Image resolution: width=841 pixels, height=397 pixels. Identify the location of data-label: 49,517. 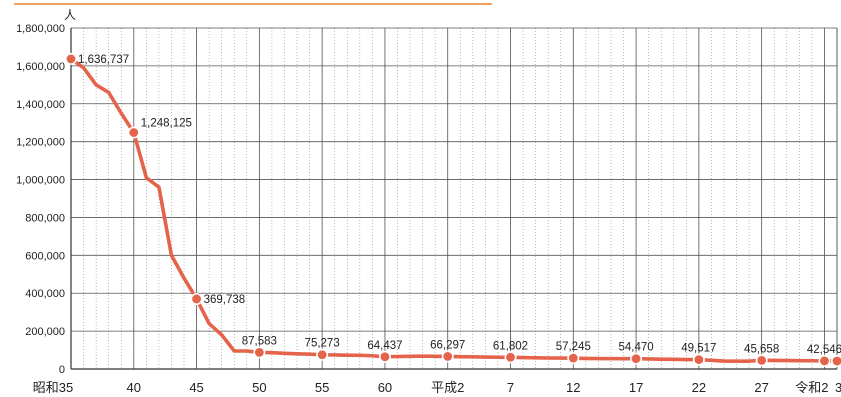
(698, 349).